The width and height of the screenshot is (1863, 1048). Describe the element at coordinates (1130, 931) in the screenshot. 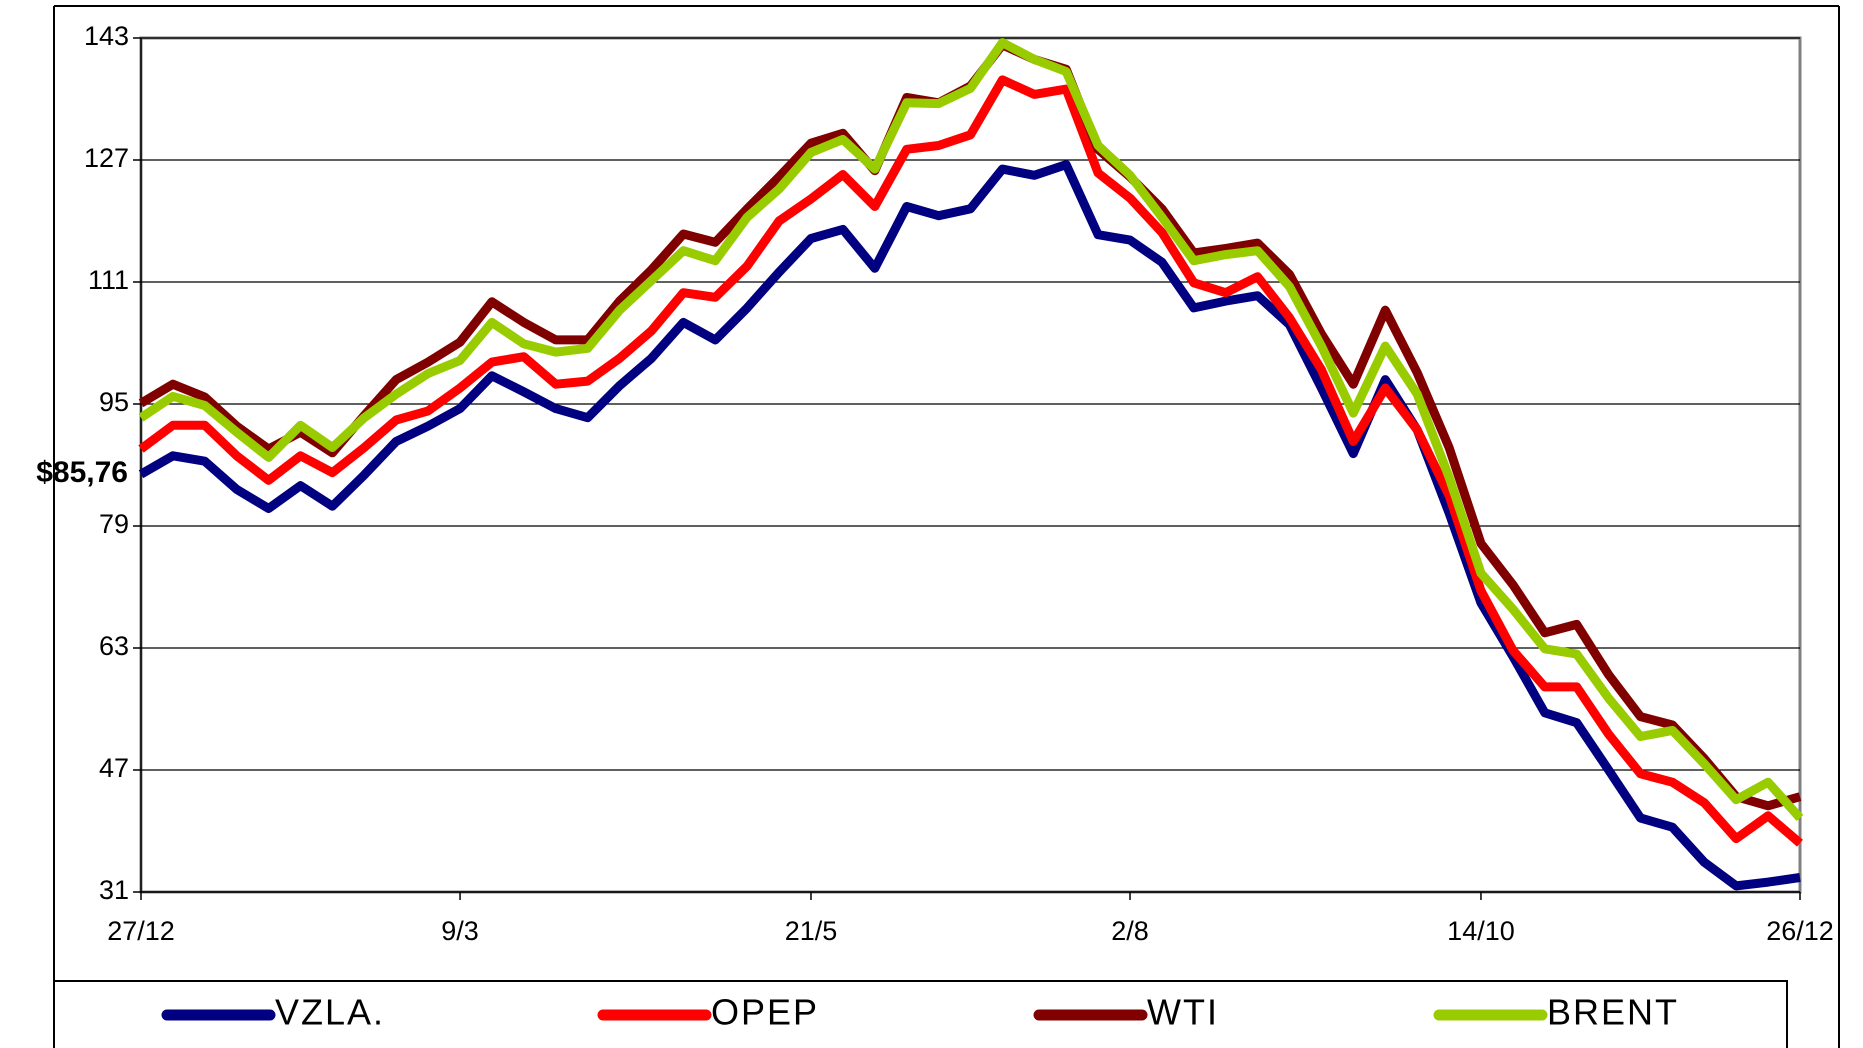

I see `x-tick-label: 2/8` at that location.